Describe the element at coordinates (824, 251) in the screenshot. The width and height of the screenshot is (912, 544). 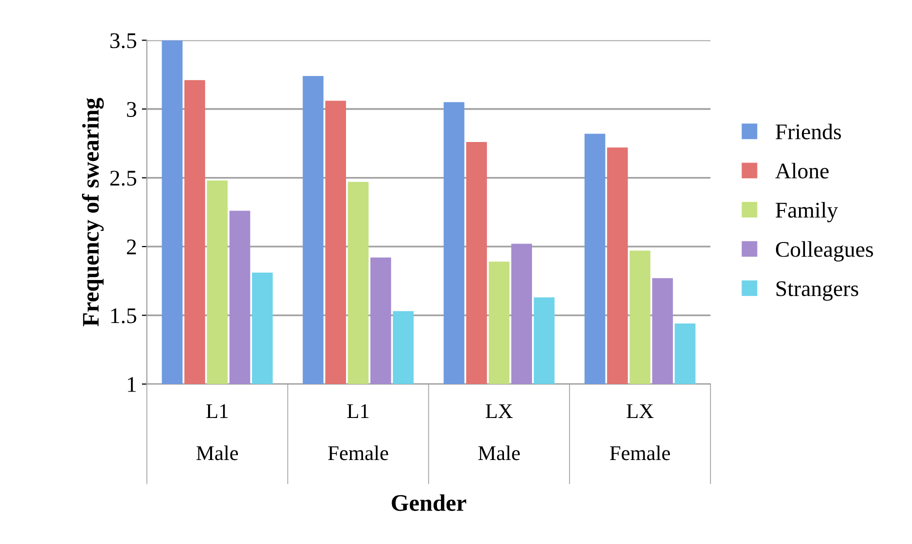
I see `legend-label: Colleagues` at that location.